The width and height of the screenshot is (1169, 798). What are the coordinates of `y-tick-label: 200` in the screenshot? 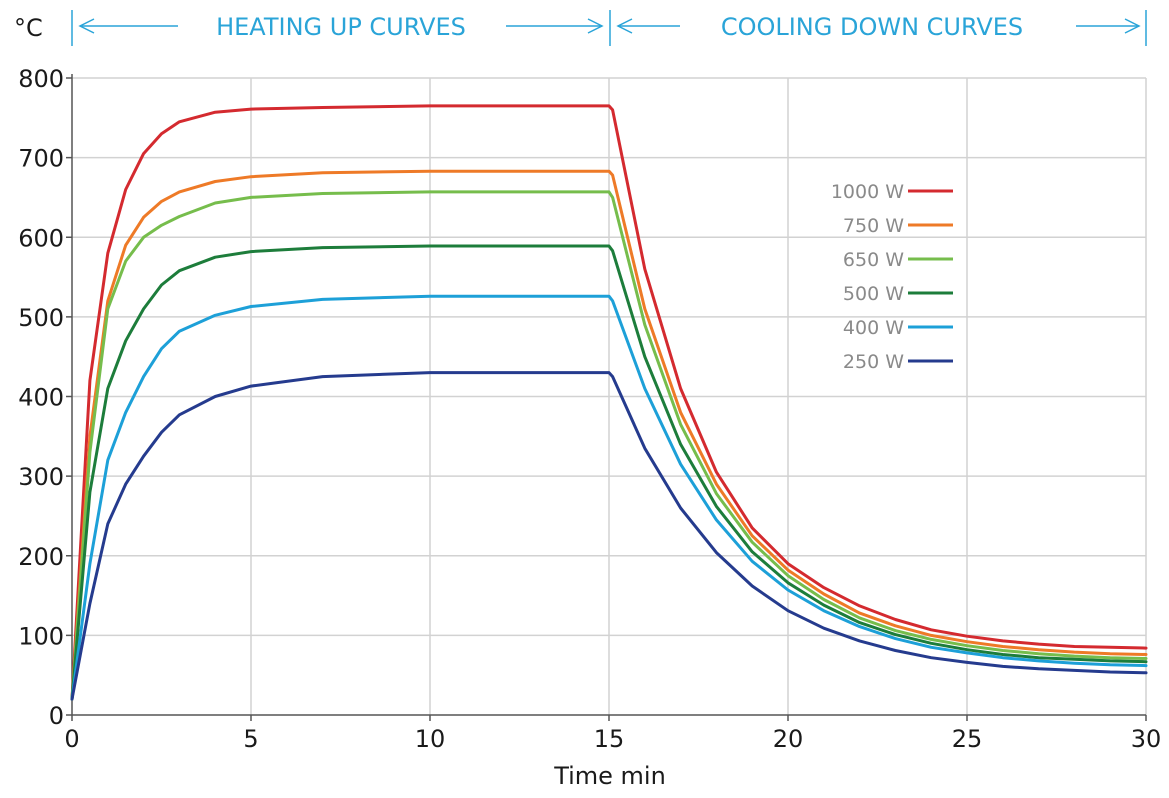 It's located at (41, 557).